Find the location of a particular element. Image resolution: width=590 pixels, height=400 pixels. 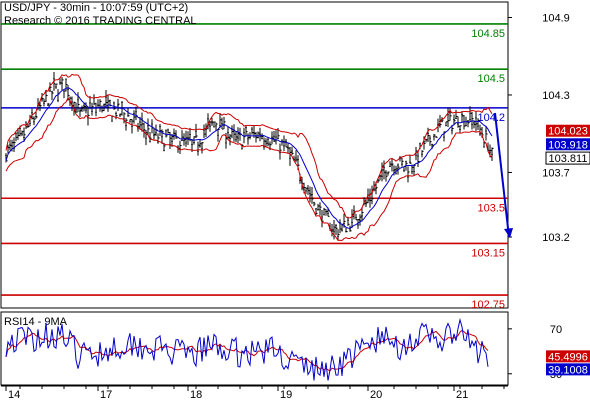

x-tick-label: 20 is located at coordinates (376, 394).